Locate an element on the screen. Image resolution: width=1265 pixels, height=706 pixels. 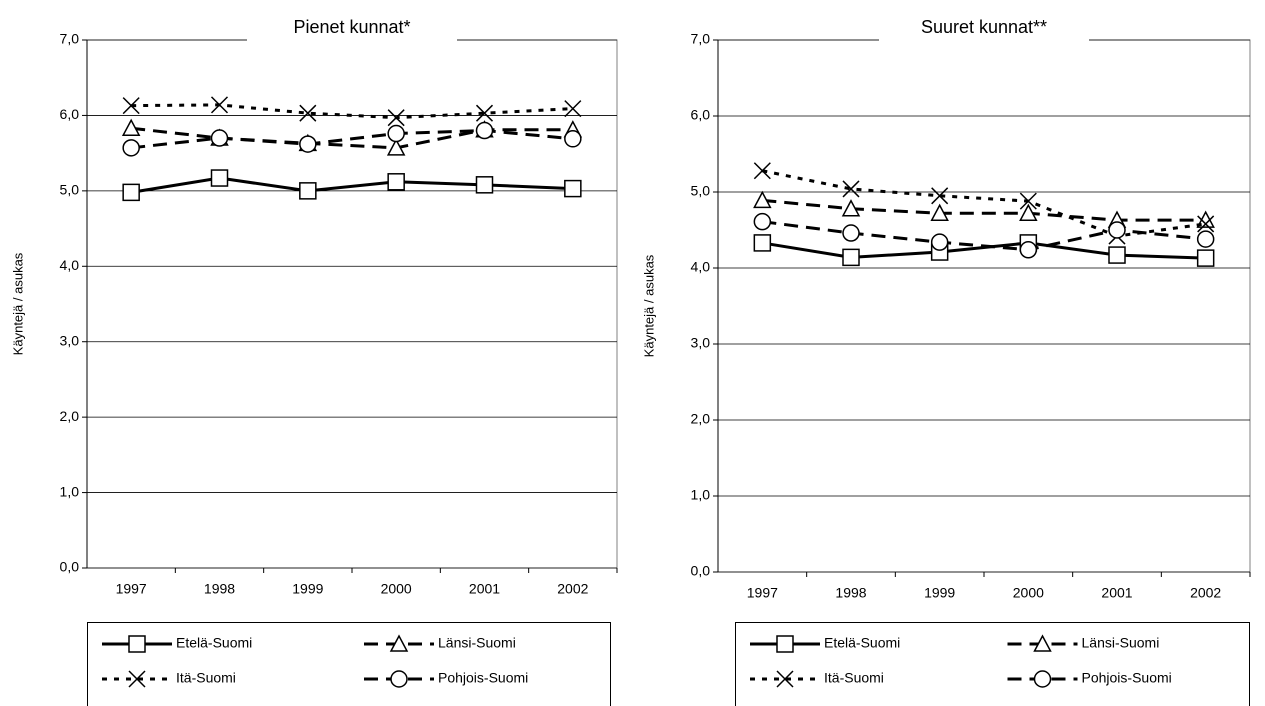
x-tick-label: 1997 is located at coordinates (131, 589).